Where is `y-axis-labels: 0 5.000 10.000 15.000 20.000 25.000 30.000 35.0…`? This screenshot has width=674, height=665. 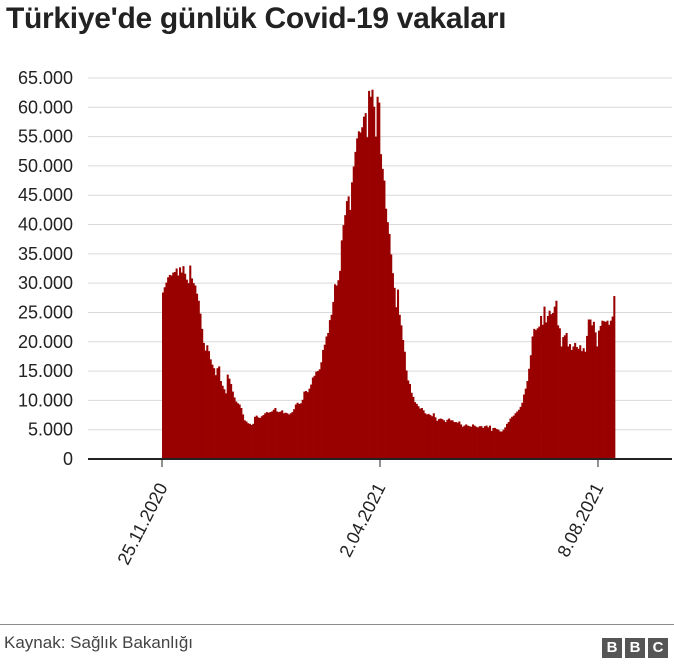
y-axis-labels: 0 5.000 10.000 15.000 20.000 25.000 30.000 35.0… is located at coordinates (45, 268).